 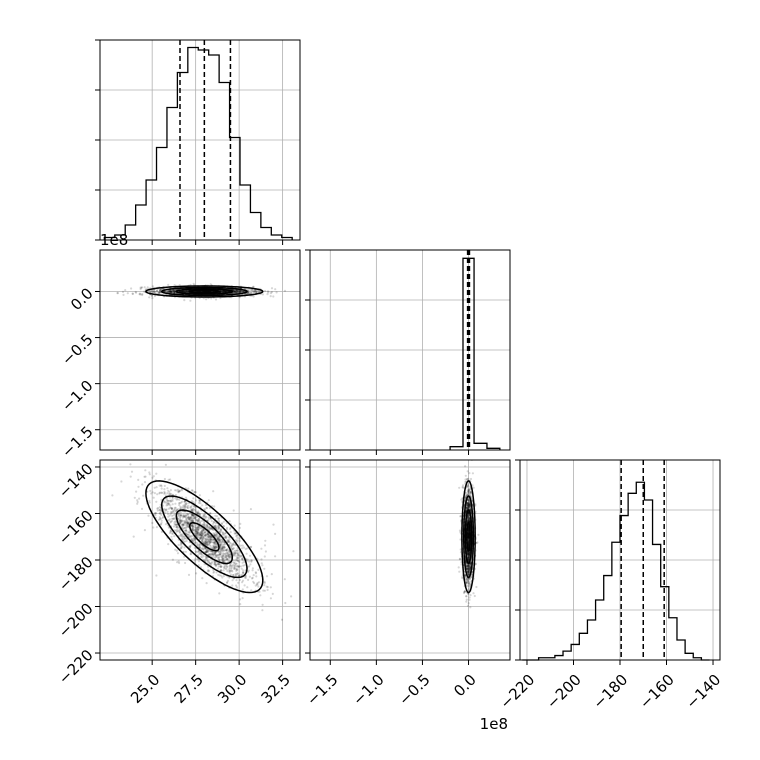 I want to click on hist-p1-panel, so click(x=198, y=142).